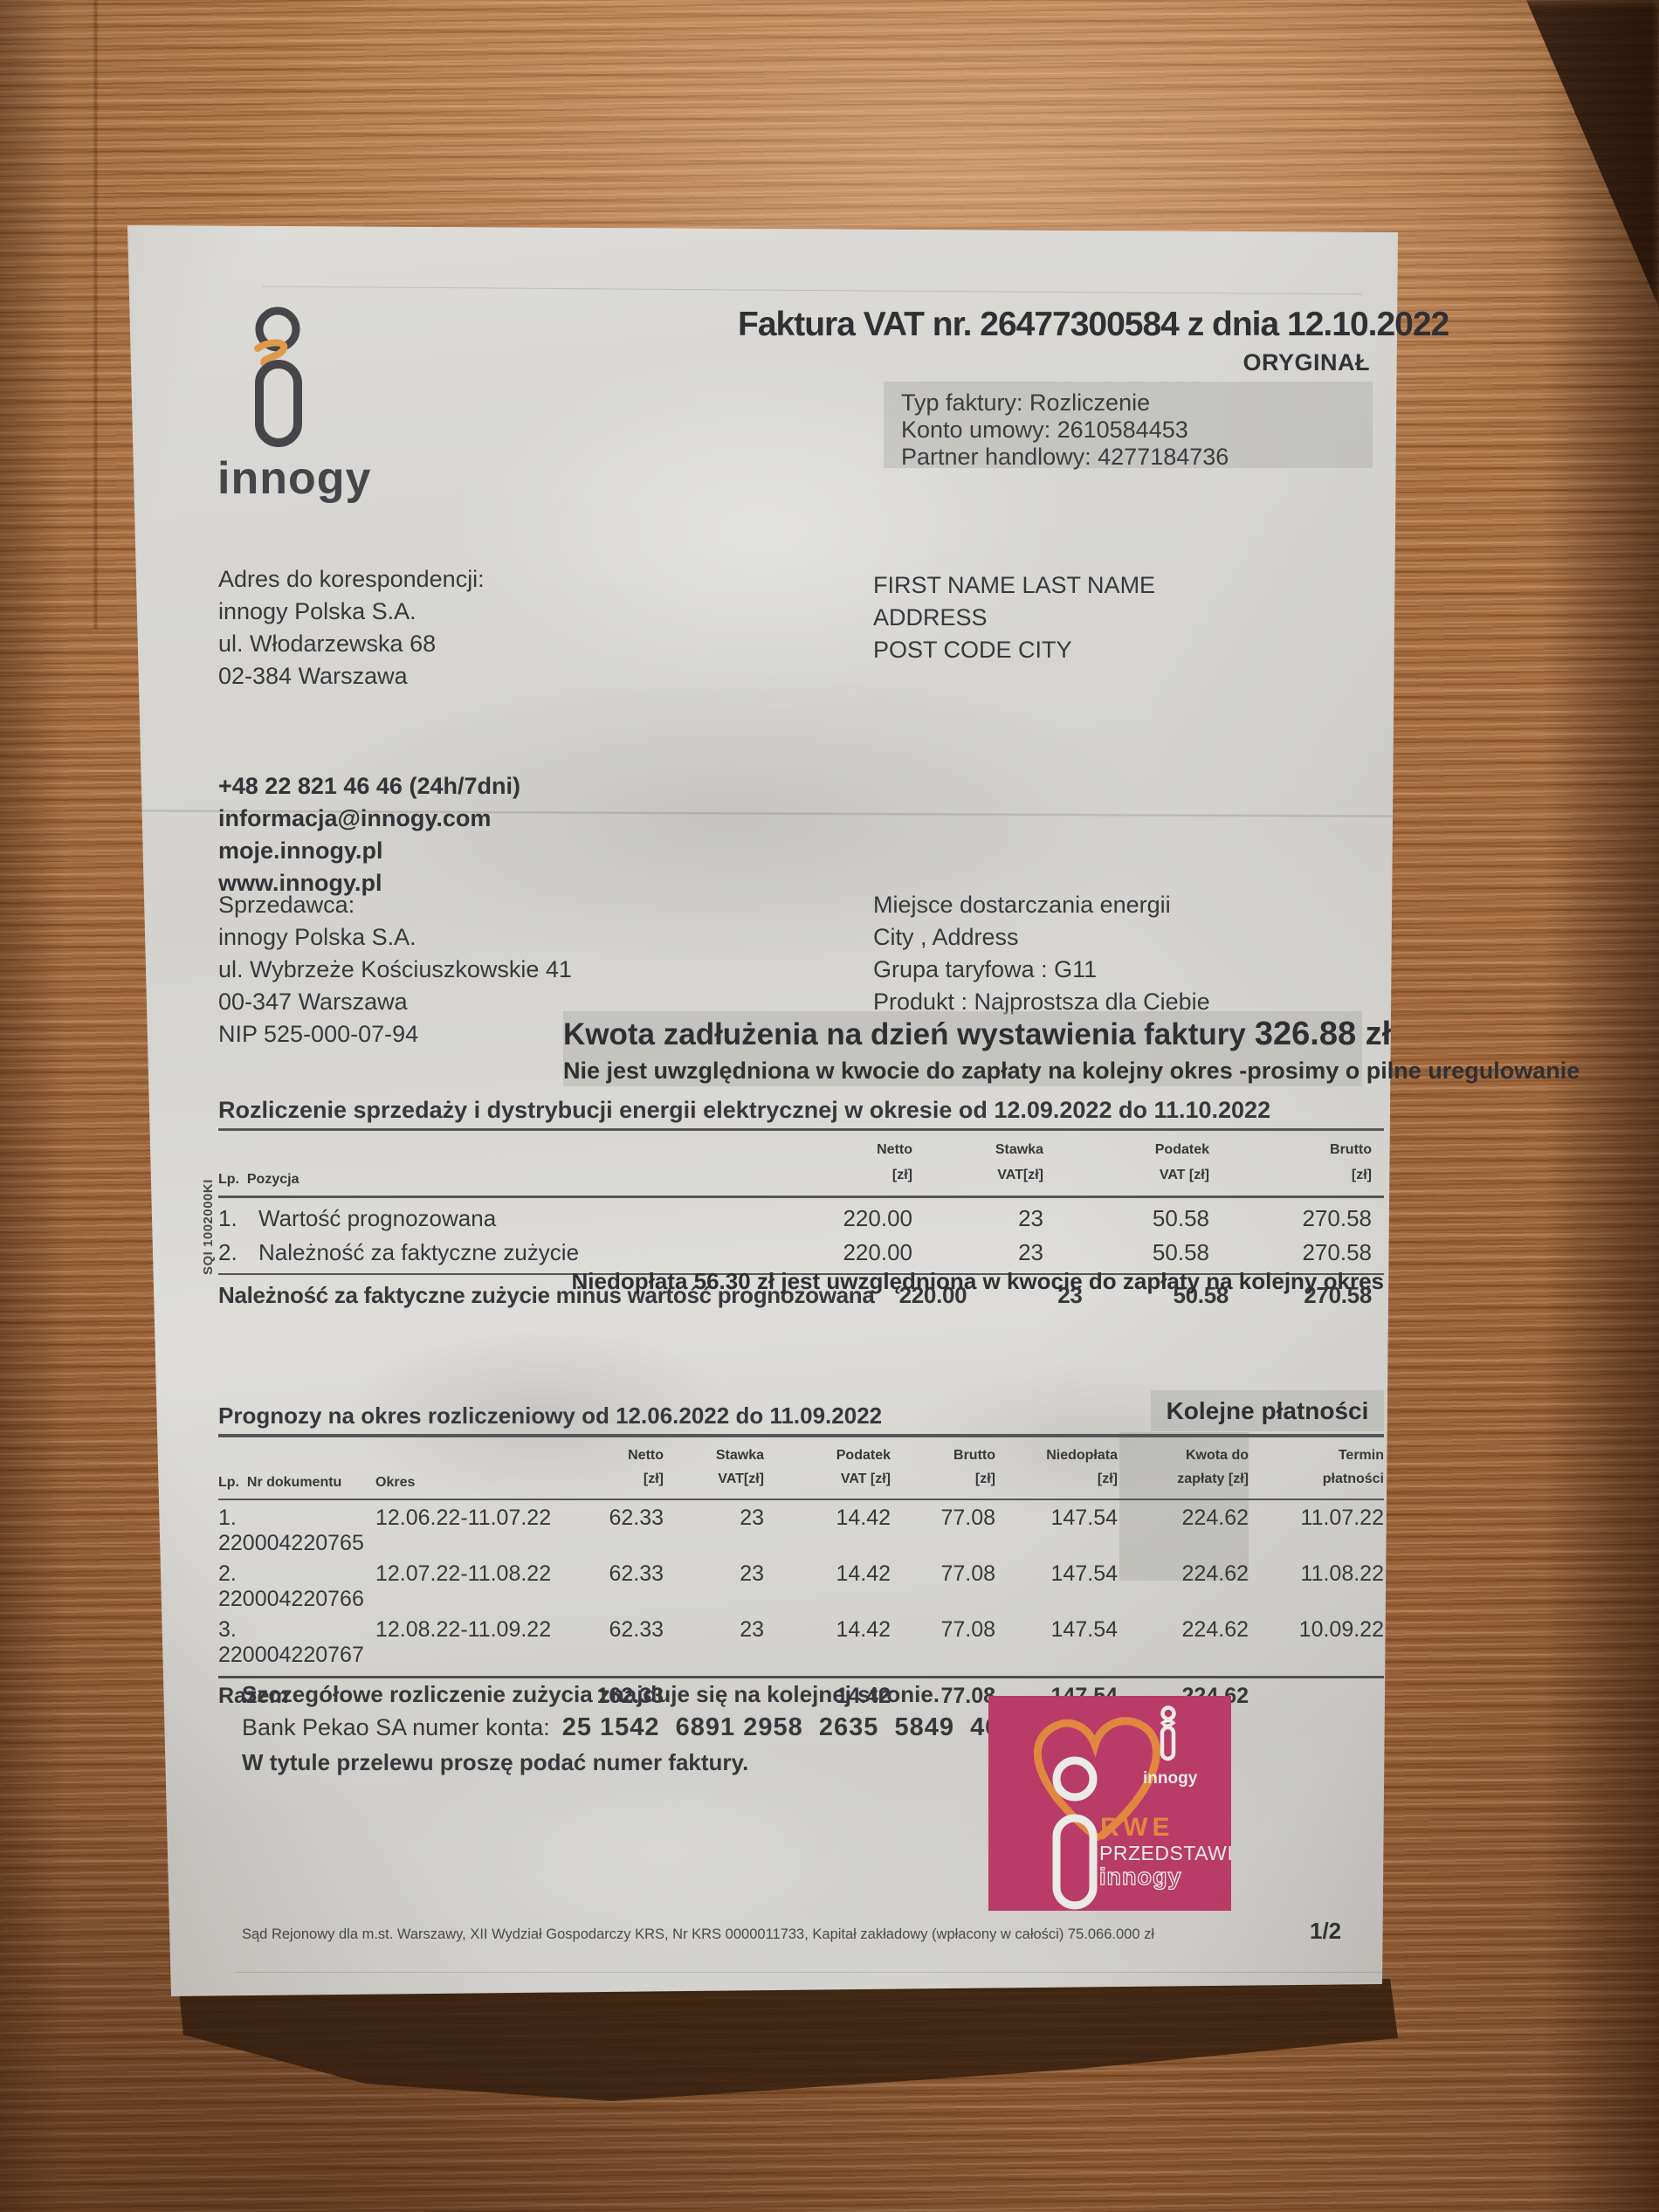  Describe the element at coordinates (1267, 1410) in the screenshot. I see `next-payments-label: Kolejne płatności` at that location.